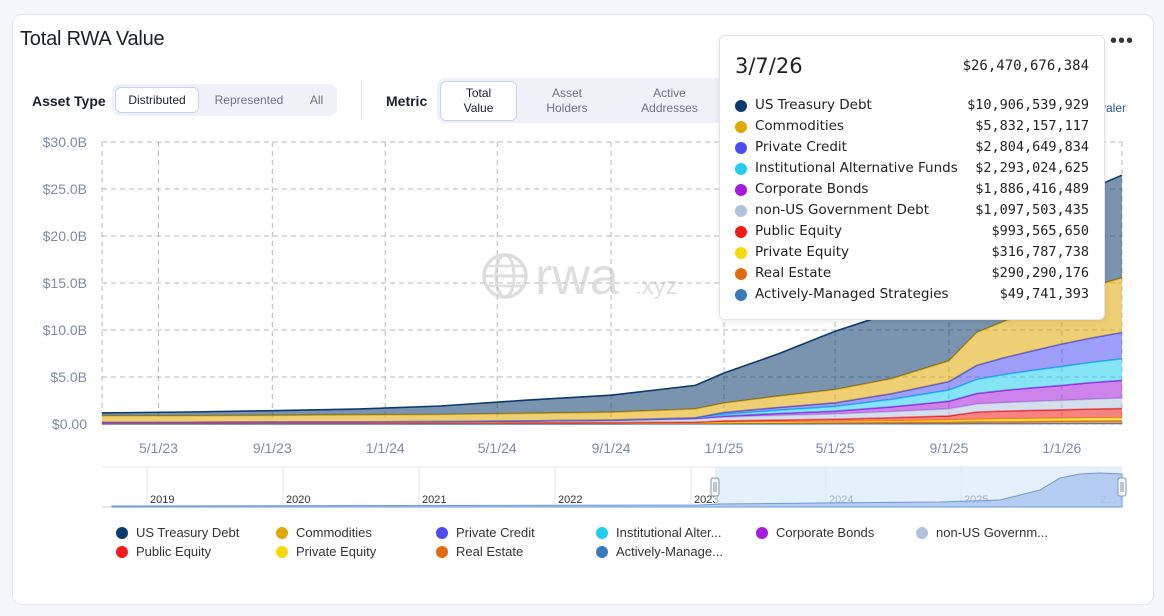 This screenshot has width=1164, height=616. I want to click on legend-item: Private Equity, so click(326, 551).